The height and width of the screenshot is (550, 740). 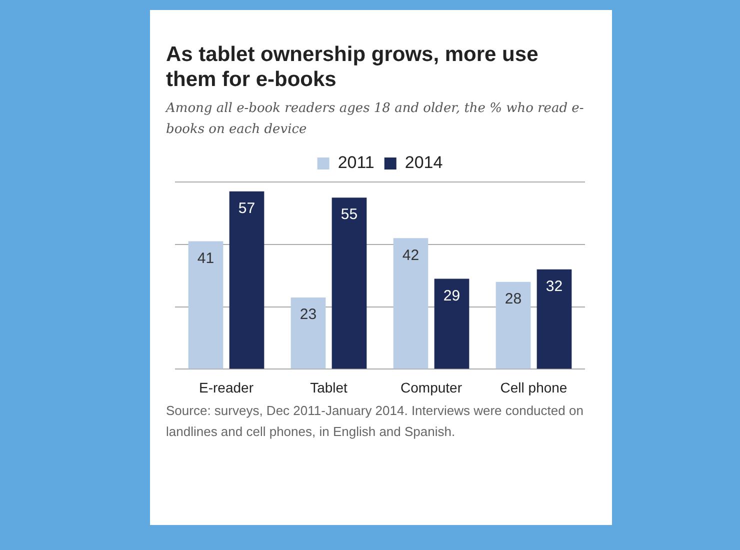 What do you see at coordinates (431, 387) in the screenshot?
I see `x-tick-label: Computer` at bounding box center [431, 387].